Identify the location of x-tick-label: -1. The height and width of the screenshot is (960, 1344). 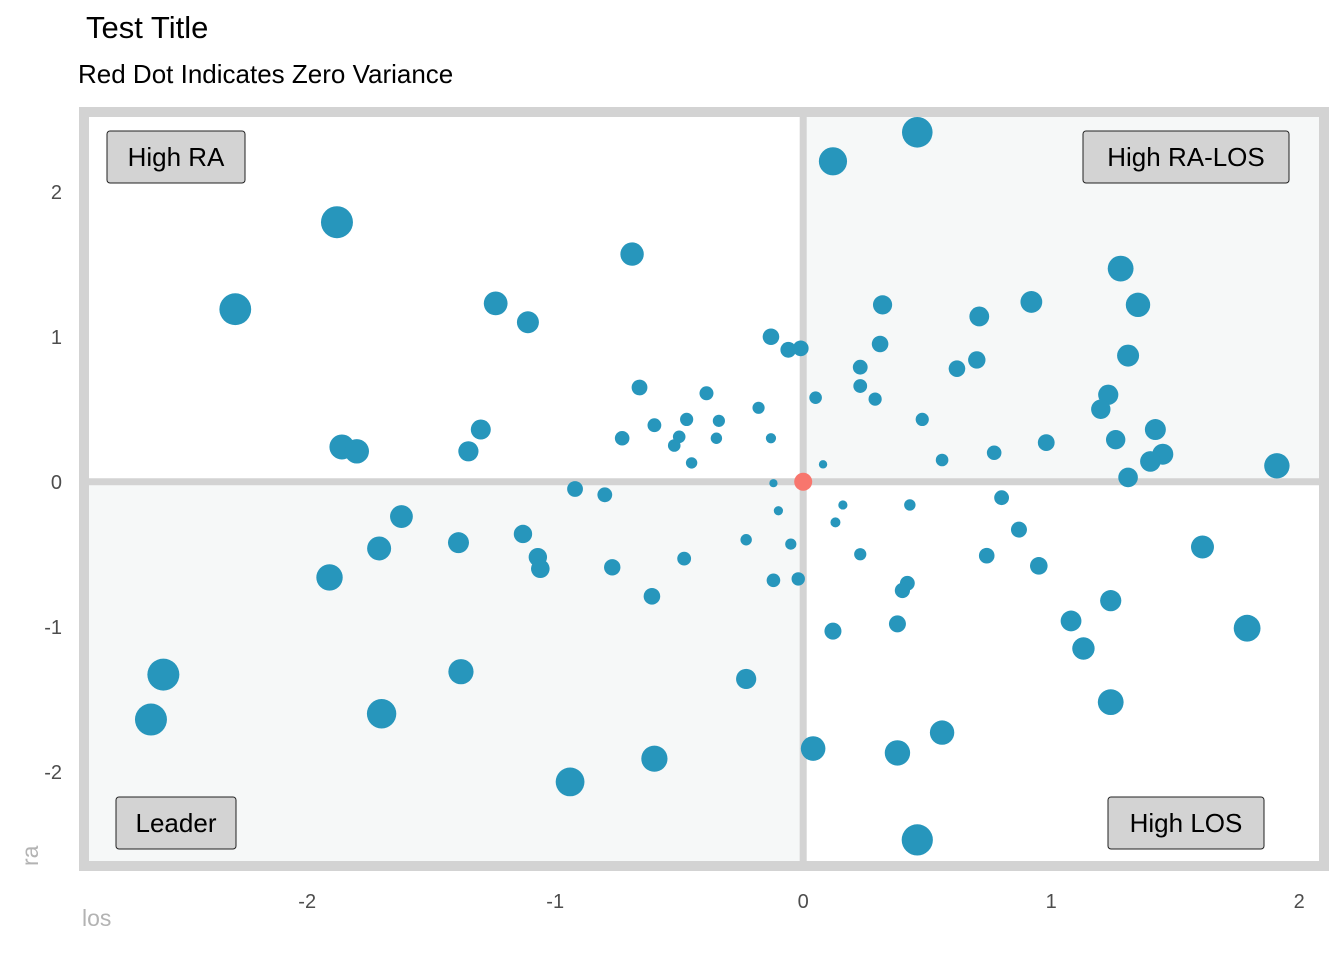
(555, 902).